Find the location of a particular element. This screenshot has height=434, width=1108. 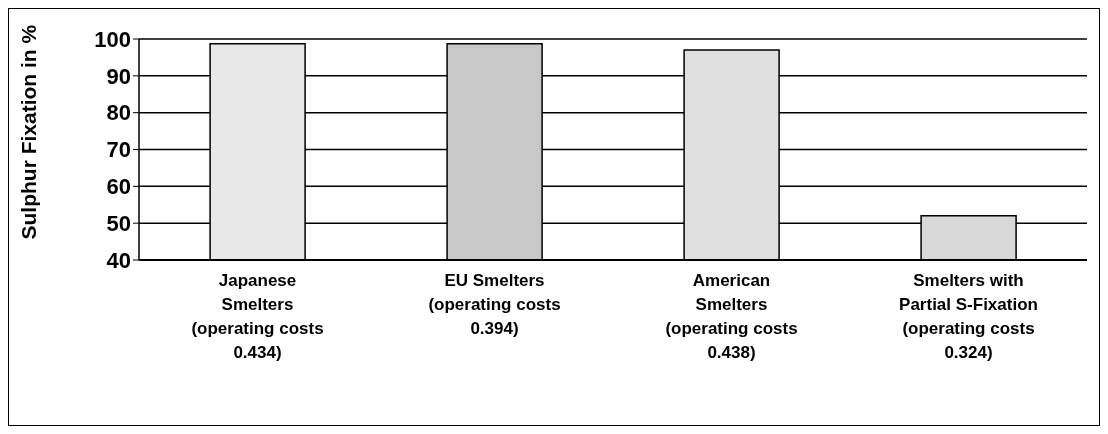

x-tick-label: American Smelters (operating costs 0.438) is located at coordinates (731, 316).